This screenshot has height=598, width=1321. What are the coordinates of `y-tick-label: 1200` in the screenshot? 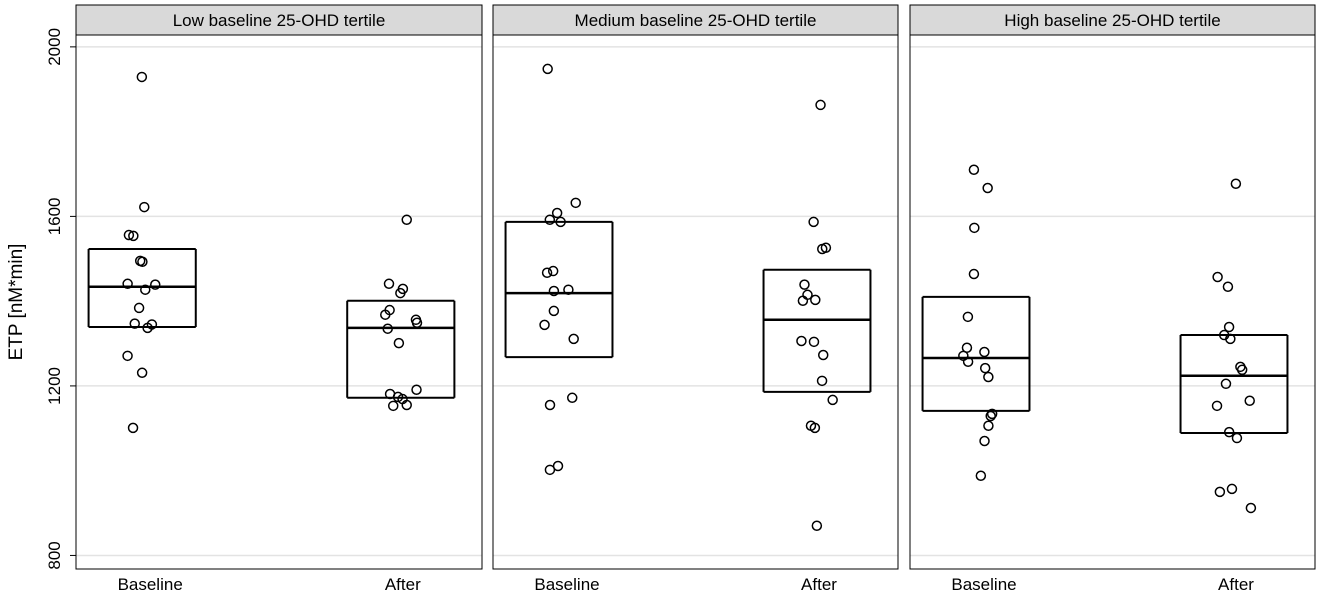 It's located at (54, 386).